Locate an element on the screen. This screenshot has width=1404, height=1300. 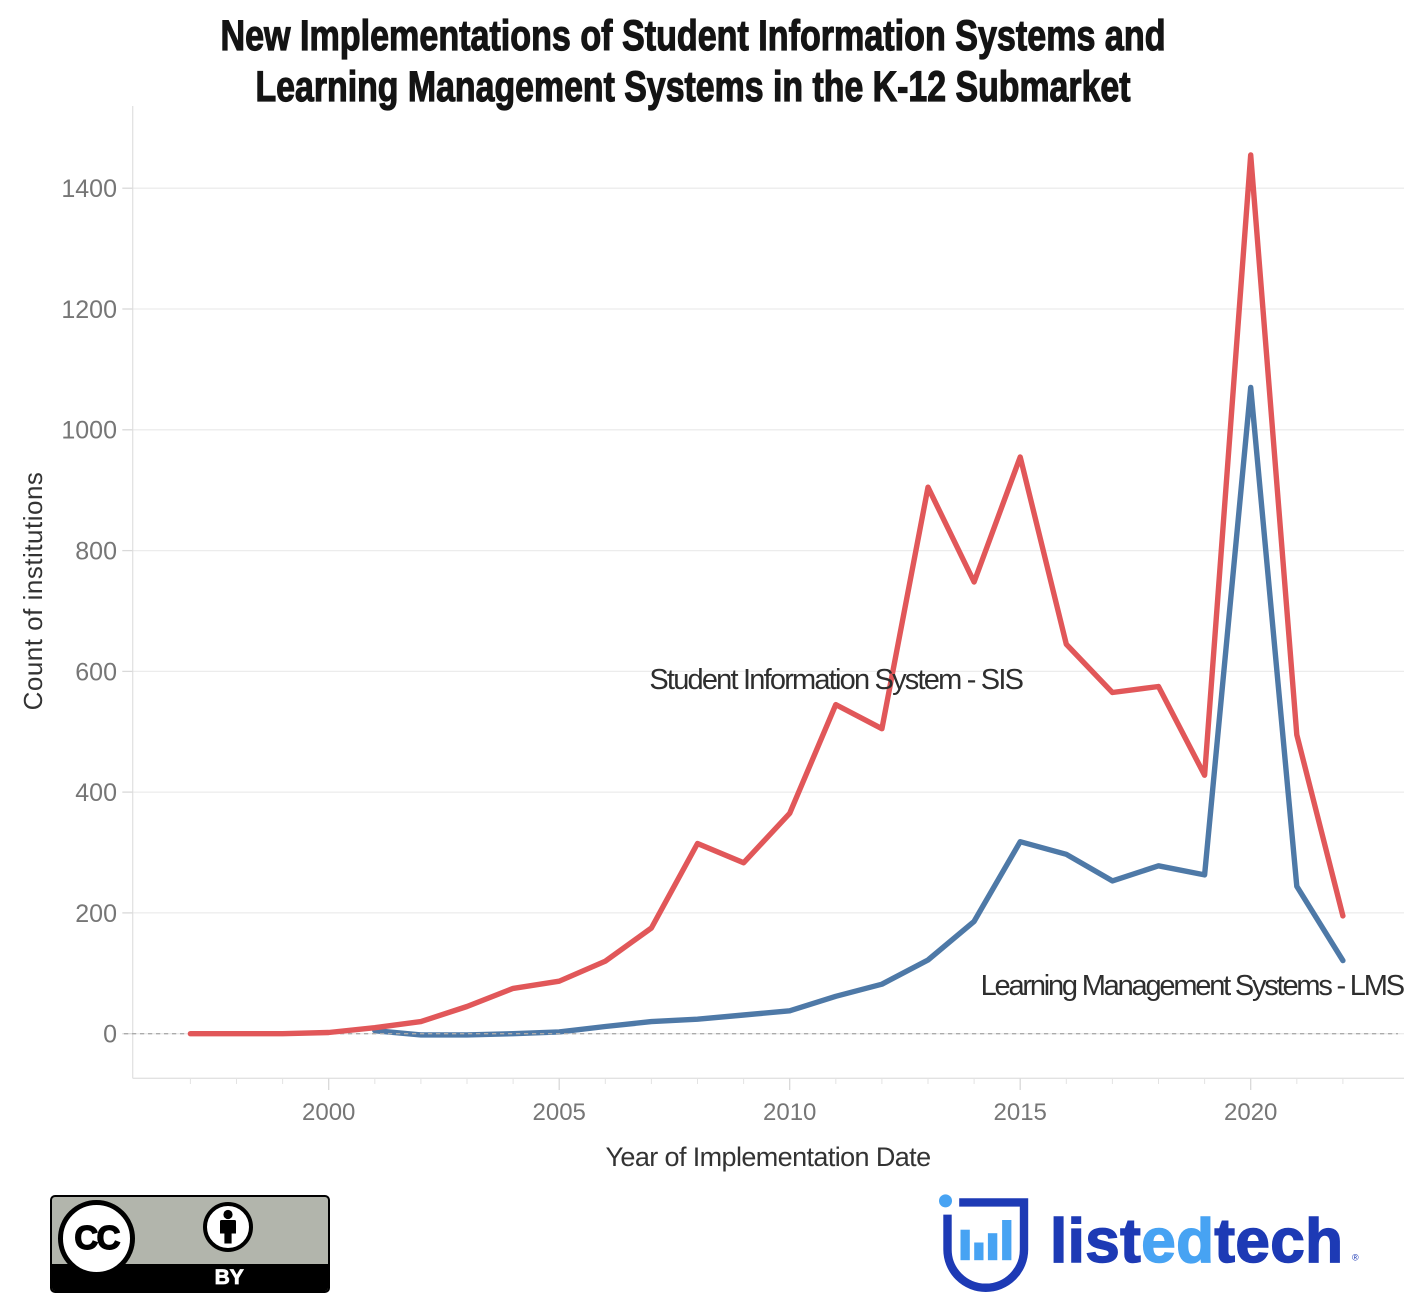
svg-text: 2020 is located at coordinates (1250, 1112).